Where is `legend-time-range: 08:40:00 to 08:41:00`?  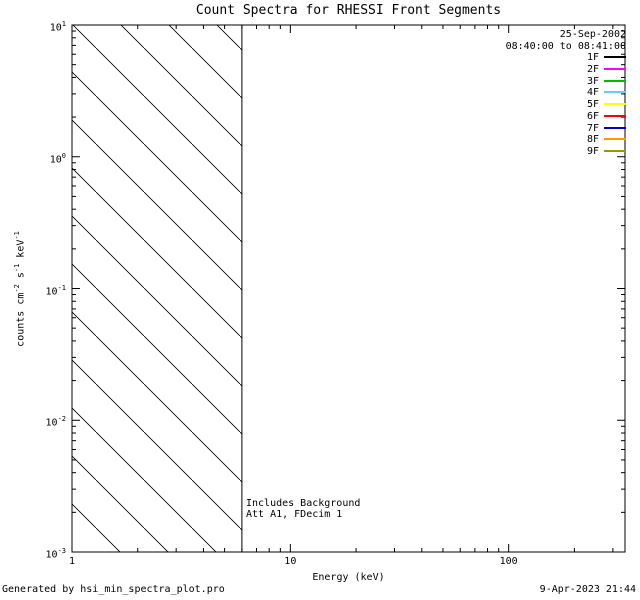
legend-time-range: 08:40:00 to 08:41:00 is located at coordinates (565, 46).